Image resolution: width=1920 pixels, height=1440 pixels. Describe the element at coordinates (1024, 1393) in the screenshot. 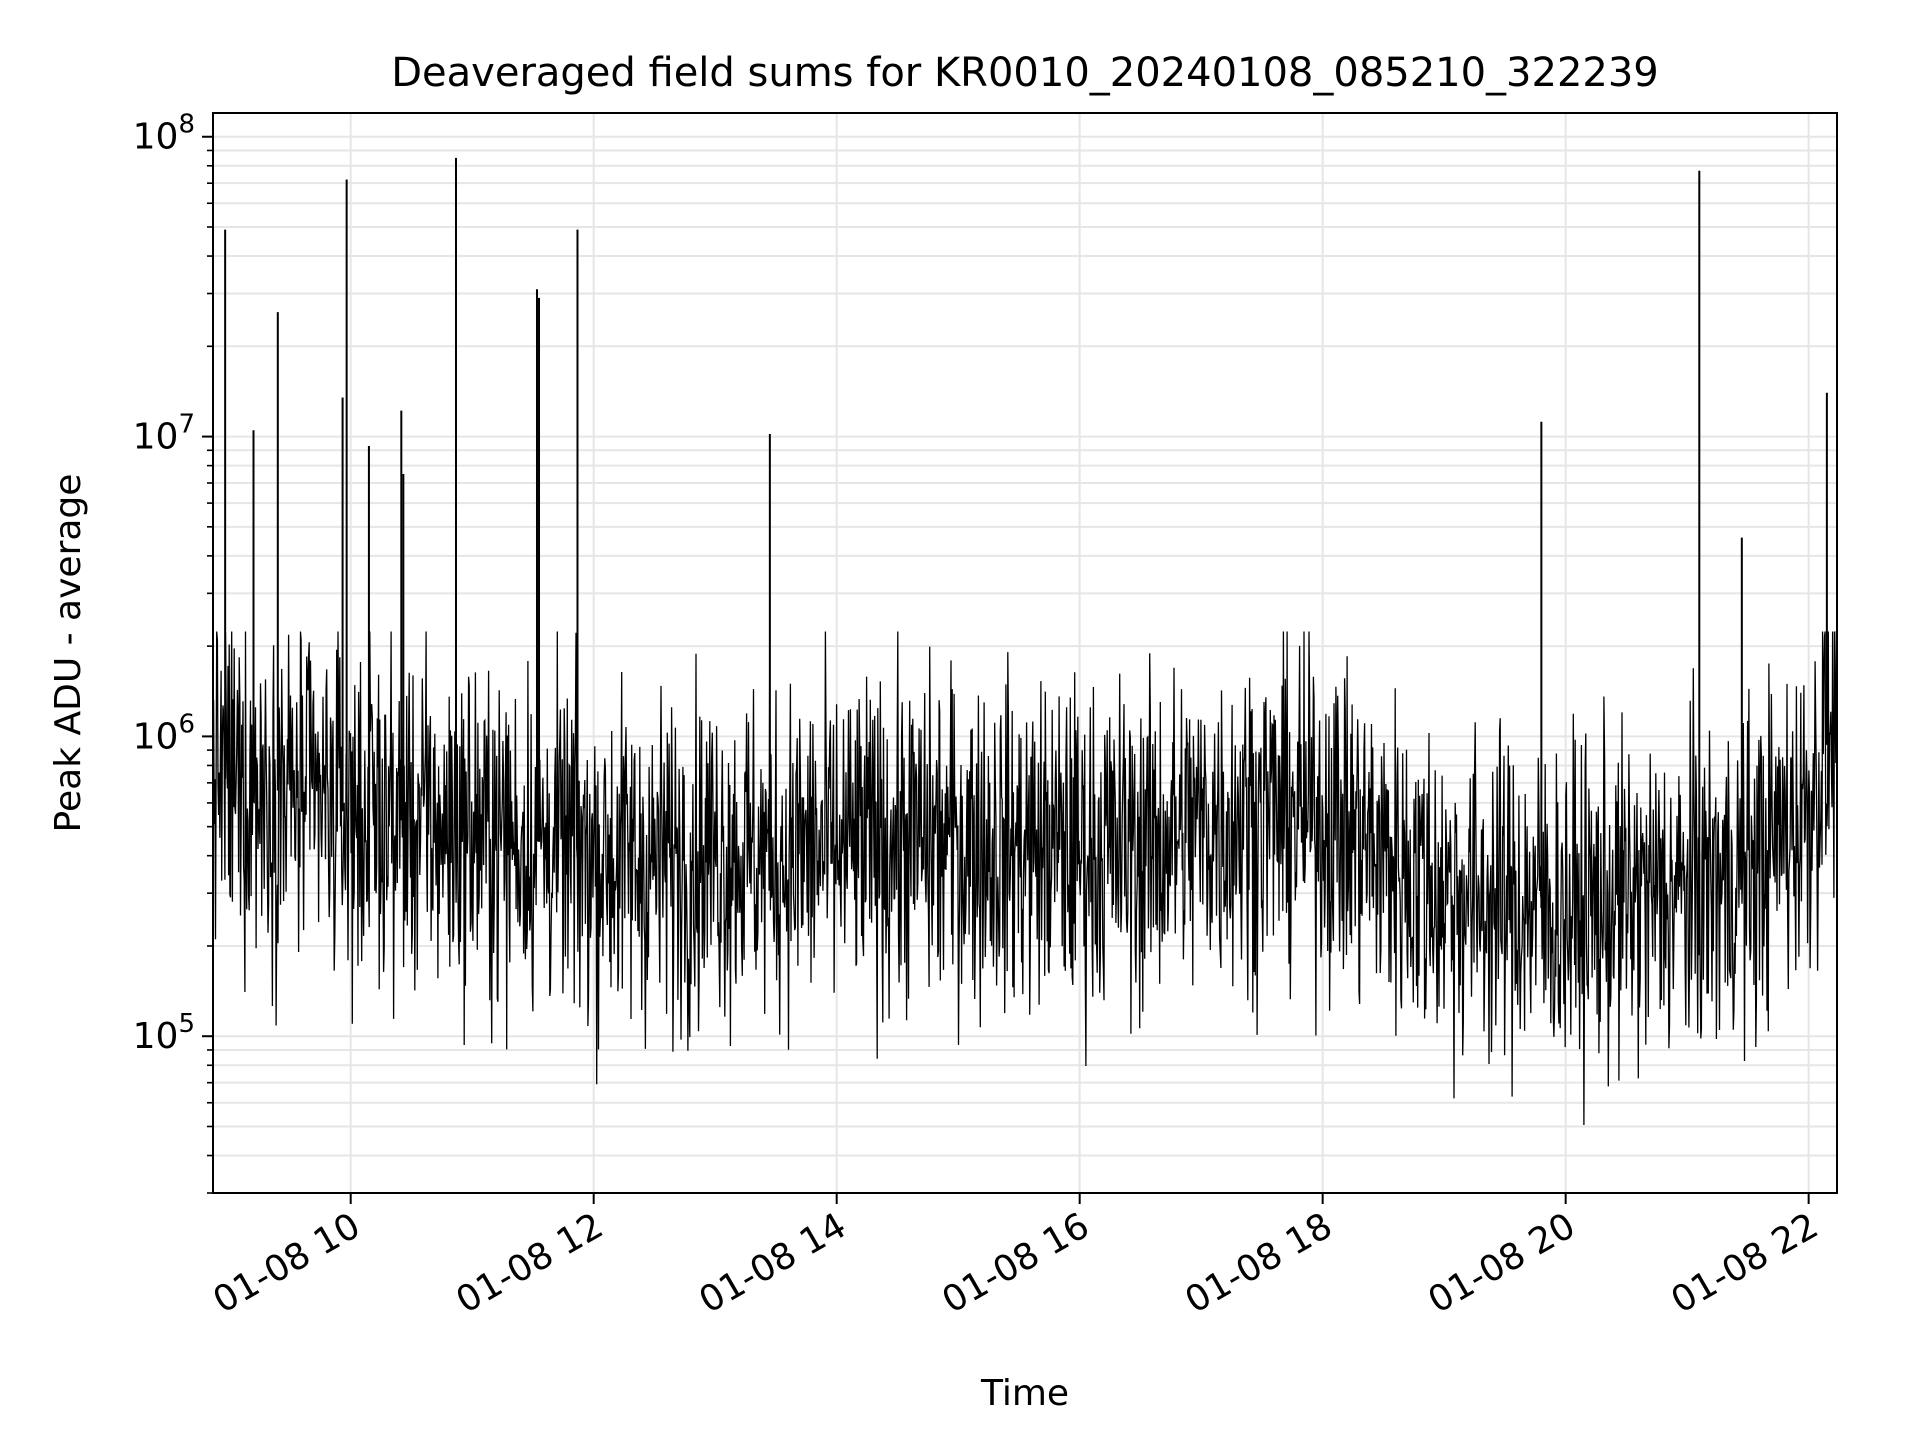

I see `x-axis-label: Time` at that location.